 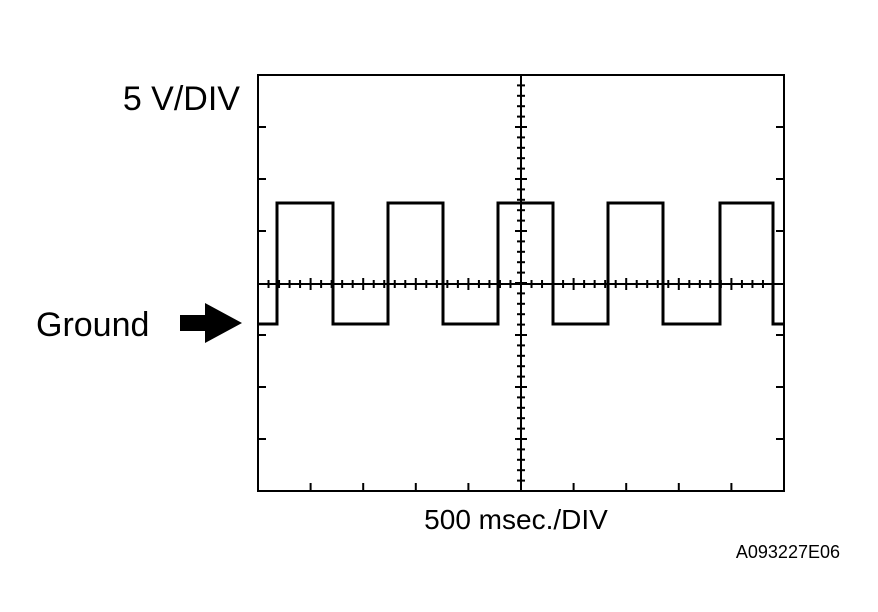 I want to click on figure-id: A093227E06, so click(x=788, y=552).